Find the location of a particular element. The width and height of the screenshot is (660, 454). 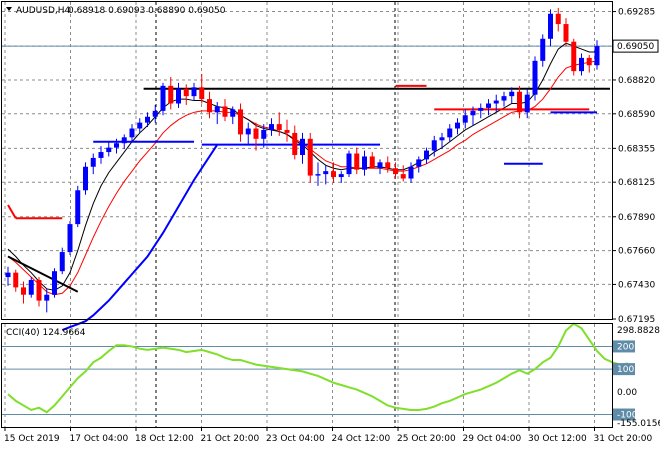

y-tick-label: 0.69285 is located at coordinates (636, 13).